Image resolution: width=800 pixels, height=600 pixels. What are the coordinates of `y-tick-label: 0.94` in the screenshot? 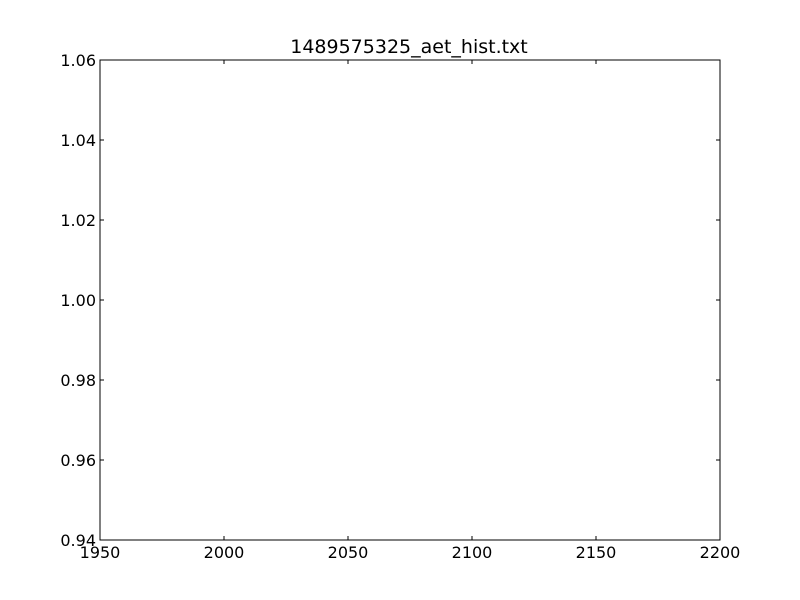 It's located at (78, 540).